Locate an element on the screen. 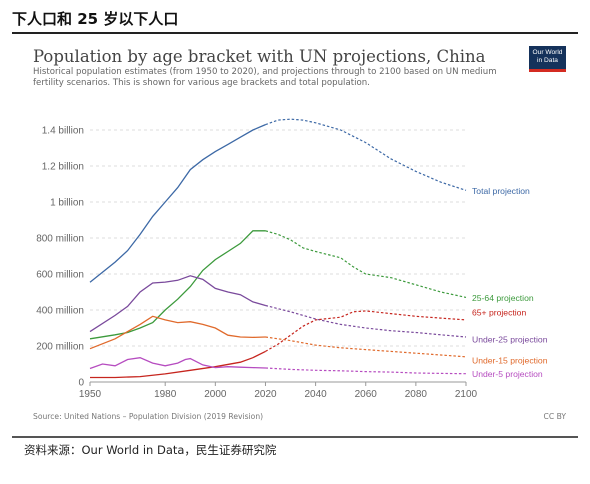 The height and width of the screenshot is (484, 590). x-tick-label: 2020 is located at coordinates (265, 394).